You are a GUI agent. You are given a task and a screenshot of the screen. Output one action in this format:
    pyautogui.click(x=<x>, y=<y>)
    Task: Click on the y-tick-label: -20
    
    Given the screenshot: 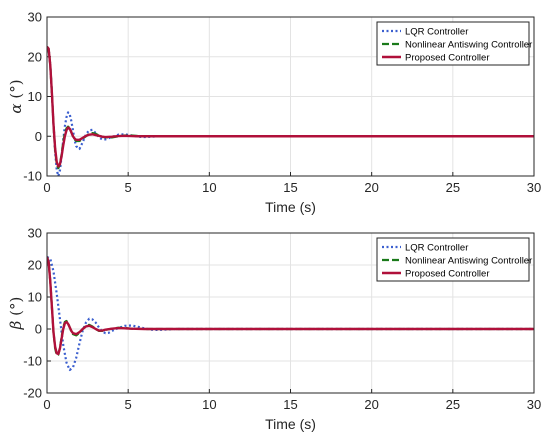 What is the action you would take?
    pyautogui.click(x=32, y=393)
    